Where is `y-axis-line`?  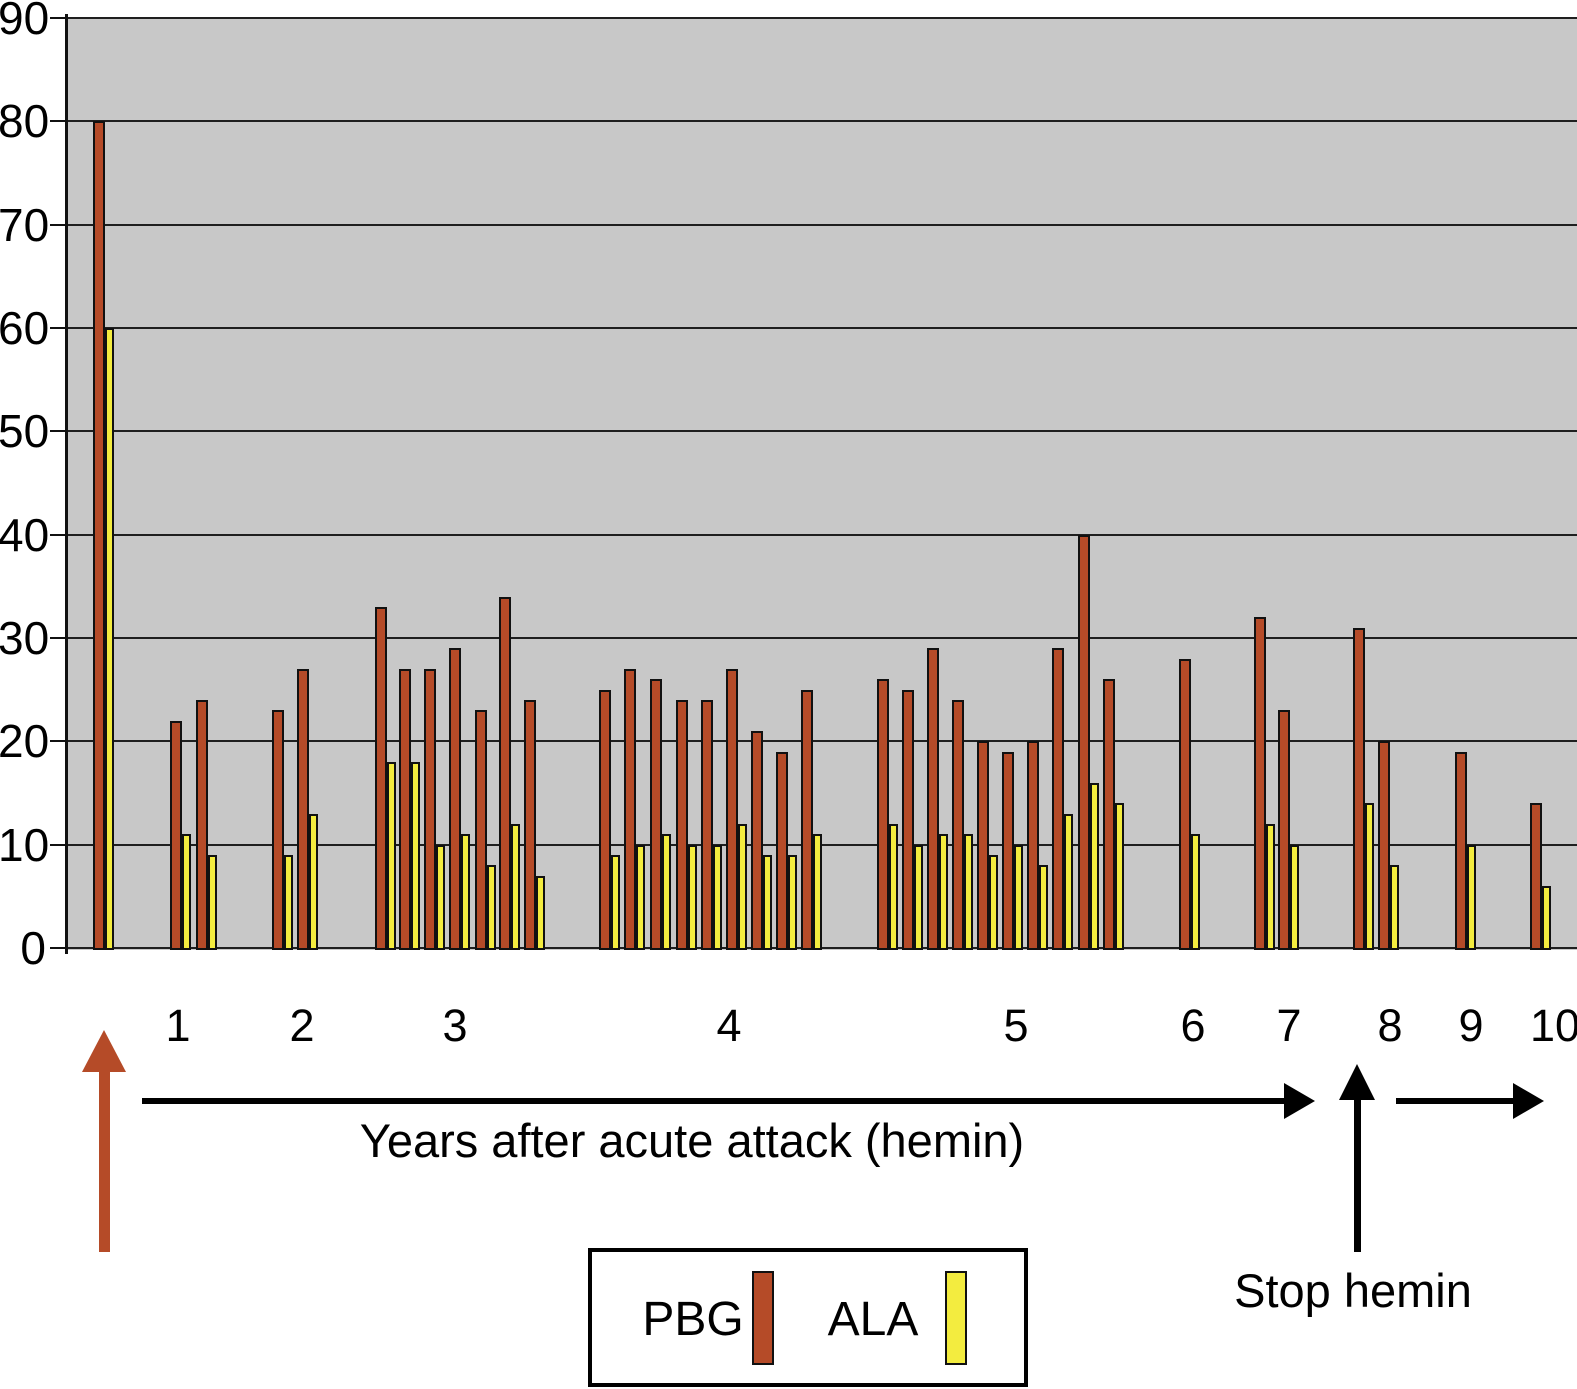 y-axis-line is located at coordinates (66, 484).